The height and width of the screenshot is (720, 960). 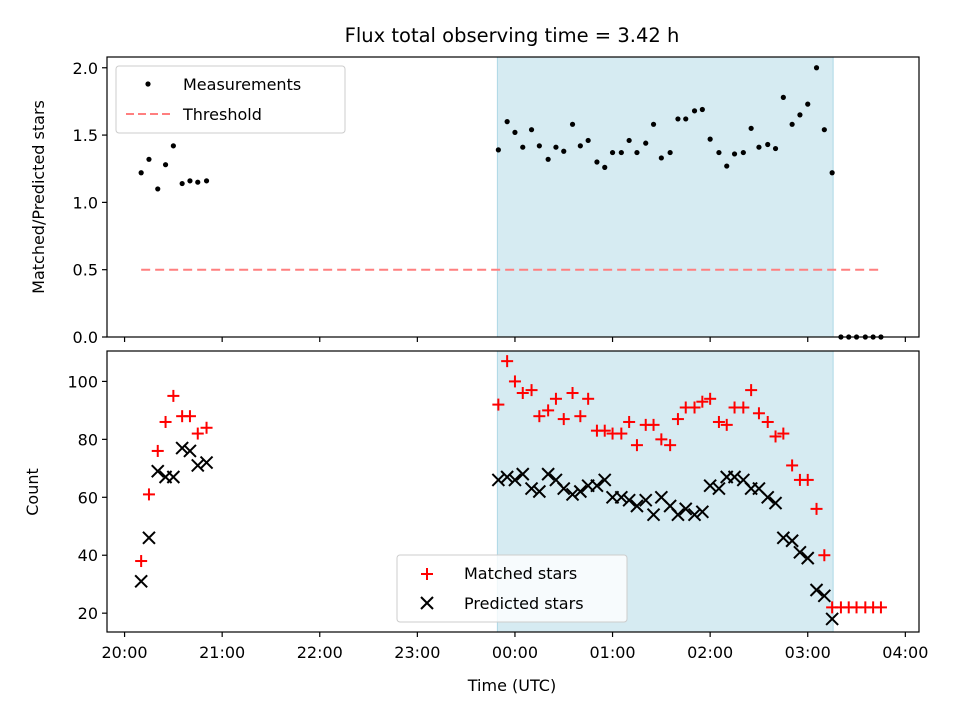 What do you see at coordinates (148, 84) in the screenshot?
I see `legend-measurements-marker` at bounding box center [148, 84].